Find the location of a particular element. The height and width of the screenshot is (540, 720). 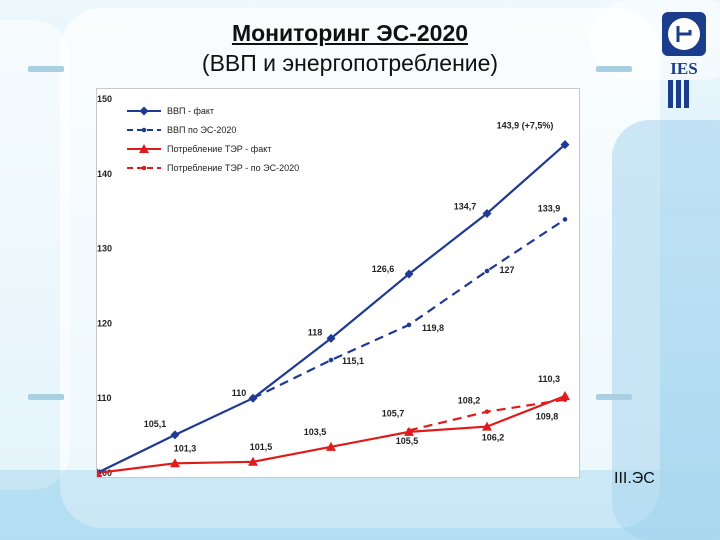

legend-label: Потребление ТЭР - факт is located at coordinates (219, 149).